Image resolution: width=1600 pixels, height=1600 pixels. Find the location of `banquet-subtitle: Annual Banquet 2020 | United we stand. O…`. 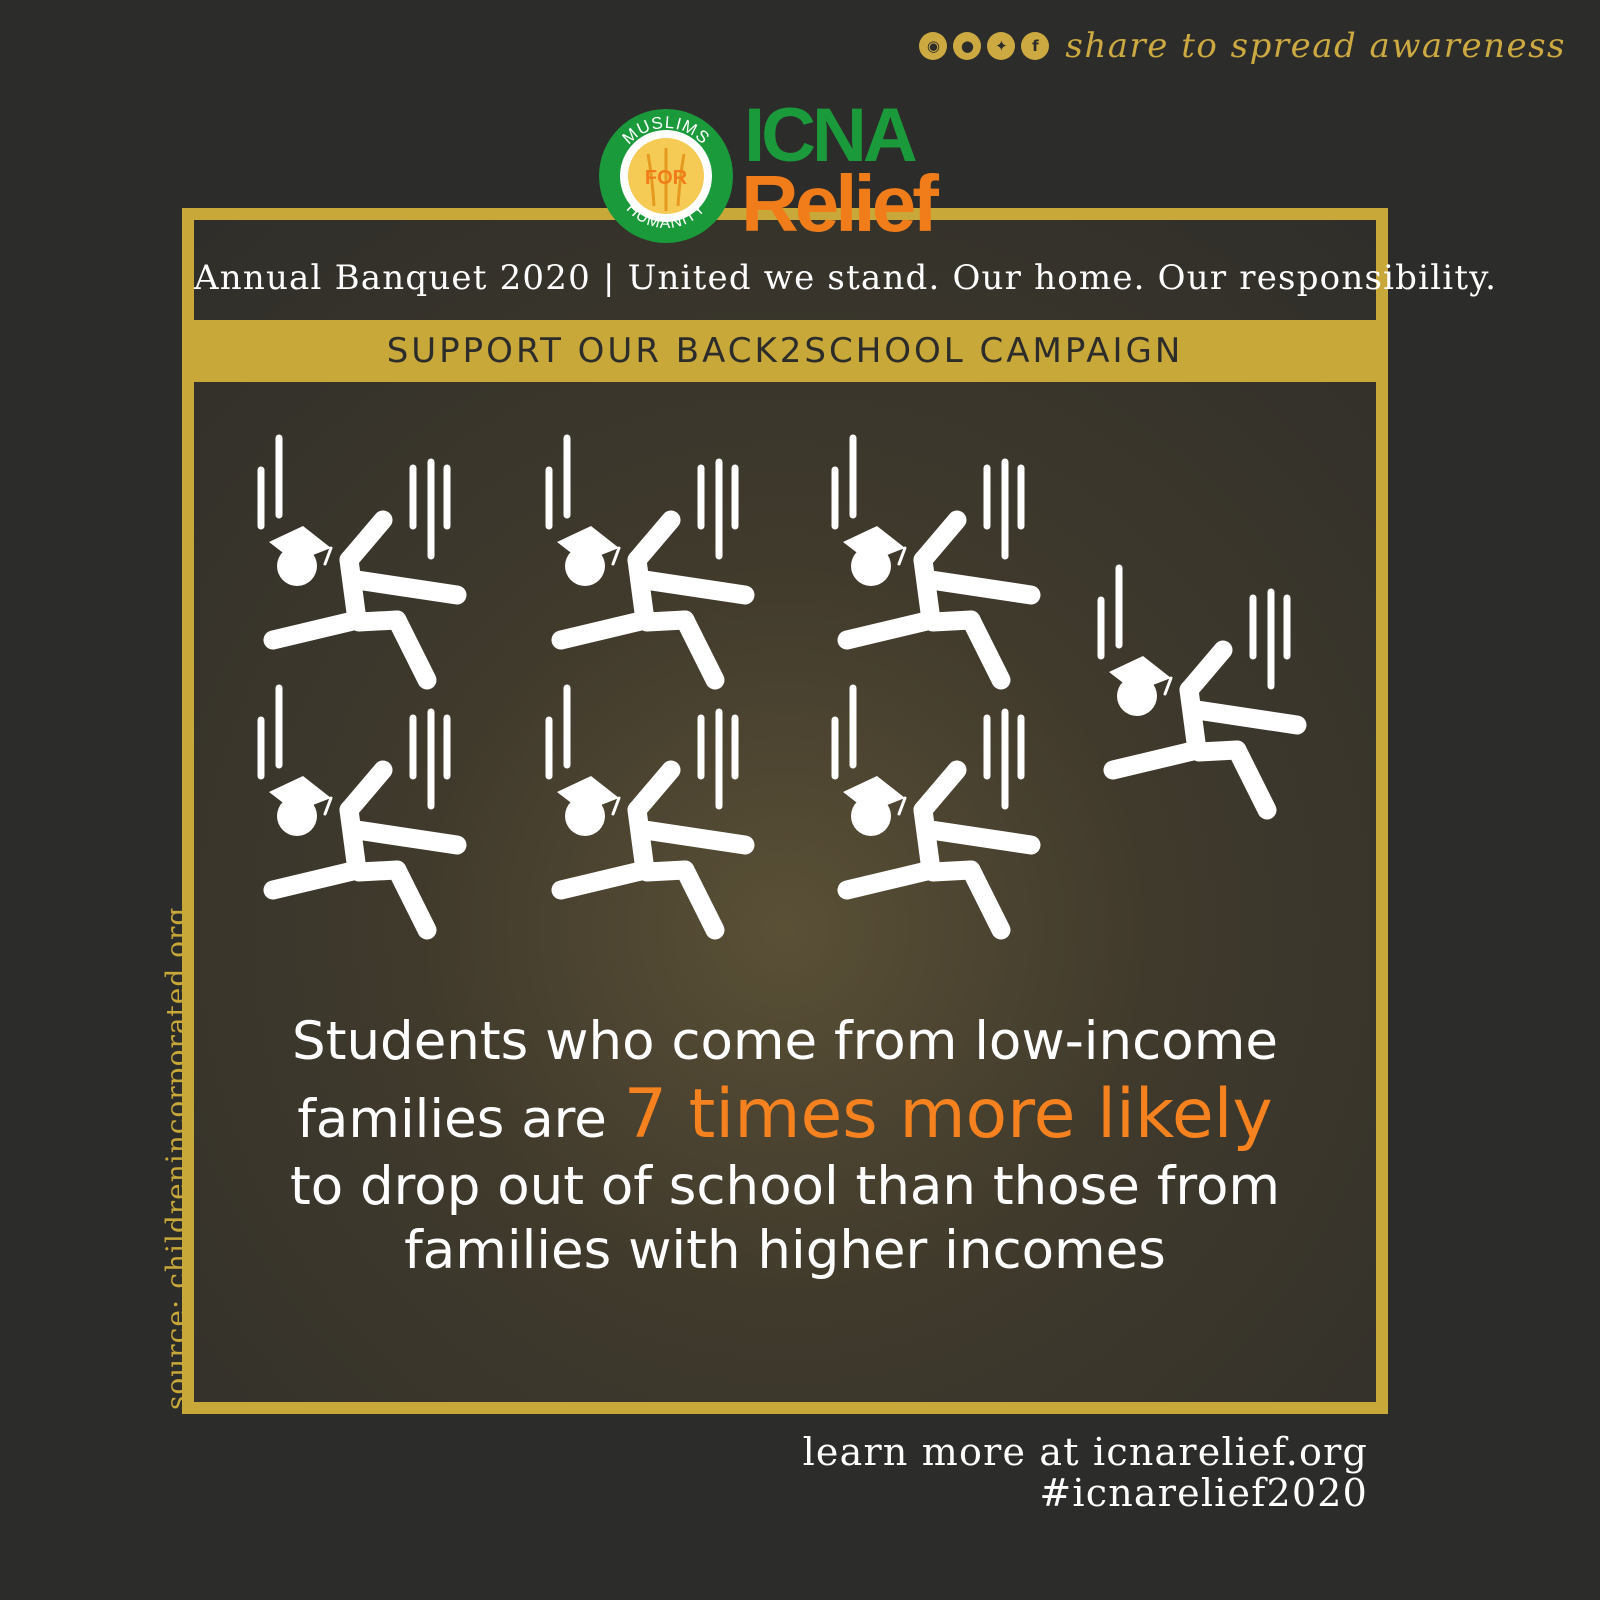

banquet-subtitle: Annual Banquet 2020 | United we stand. O… is located at coordinates (846, 278).